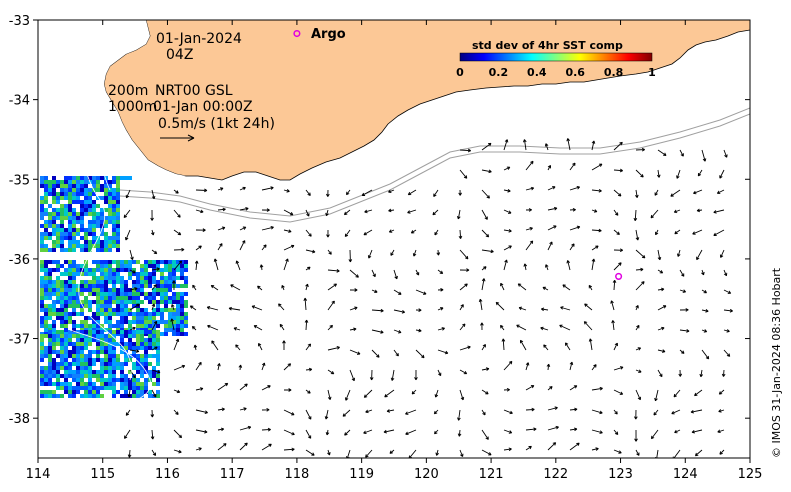 The width and height of the screenshot is (791, 492). Describe the element at coordinates (620, 474) in the screenshot. I see `x-tick-label: 123` at that location.